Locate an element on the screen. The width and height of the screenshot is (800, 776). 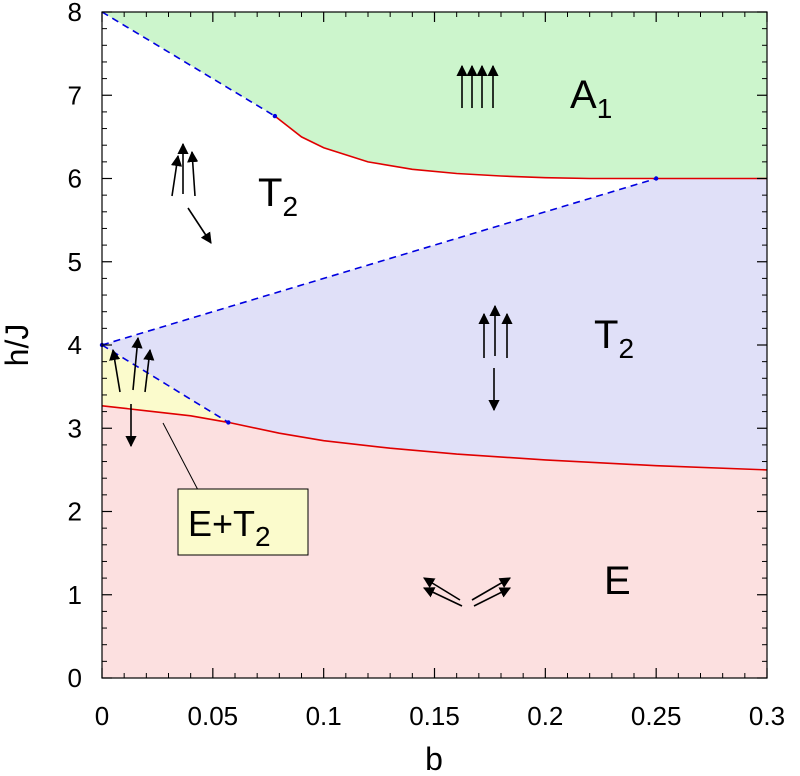
y-tick-label: 4 is located at coordinates (75, 345).